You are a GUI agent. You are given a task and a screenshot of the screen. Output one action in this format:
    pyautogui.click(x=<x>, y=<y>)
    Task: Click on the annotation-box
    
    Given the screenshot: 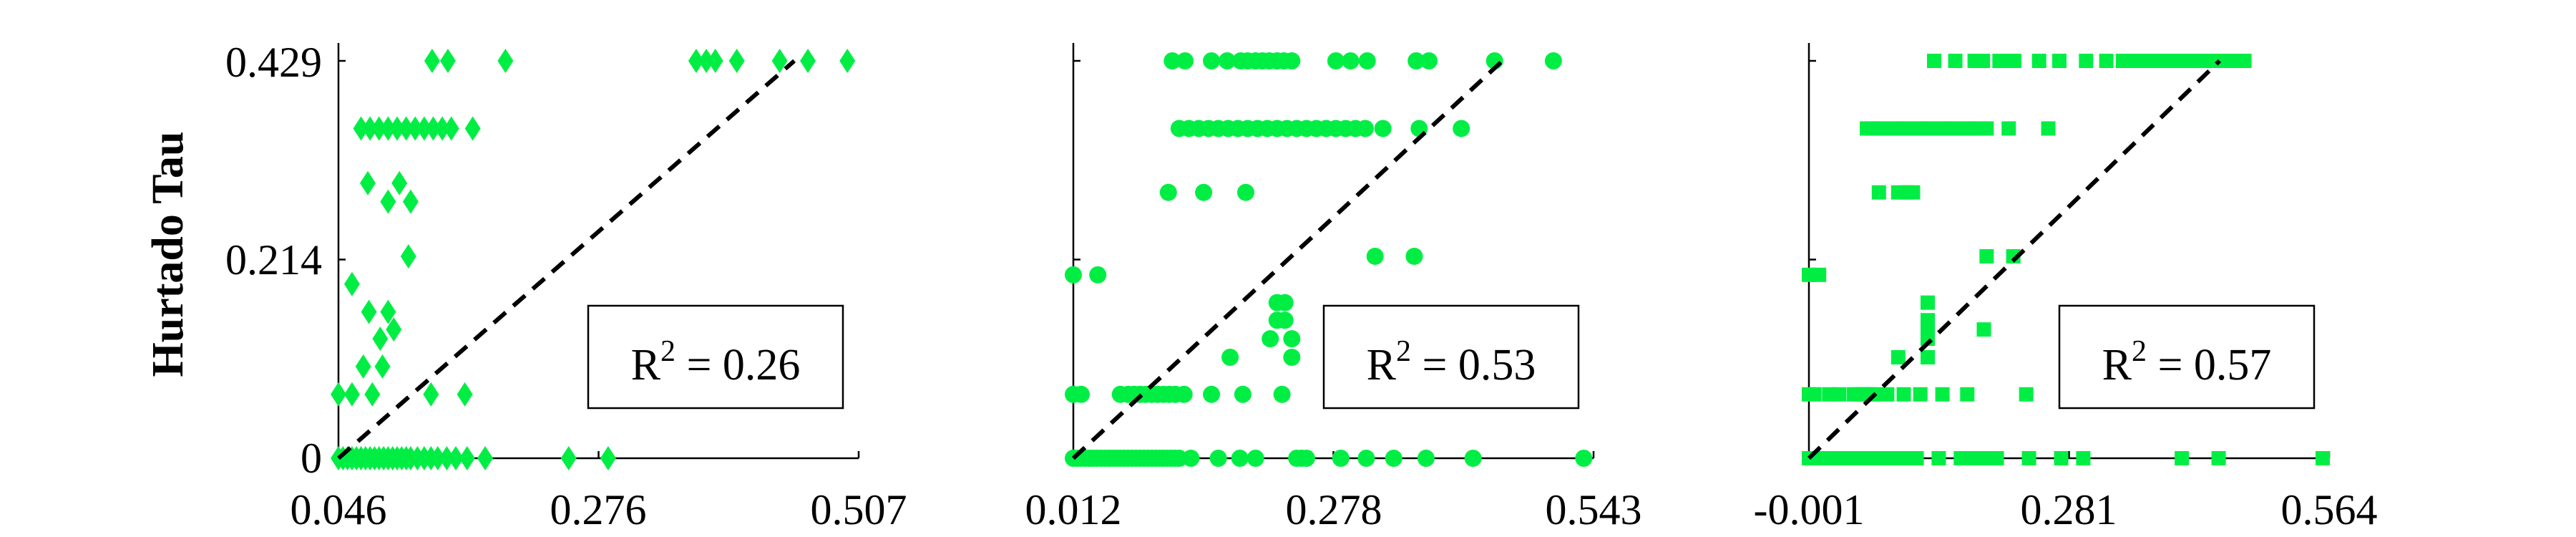 What is the action you would take?
    pyautogui.click(x=1451, y=357)
    